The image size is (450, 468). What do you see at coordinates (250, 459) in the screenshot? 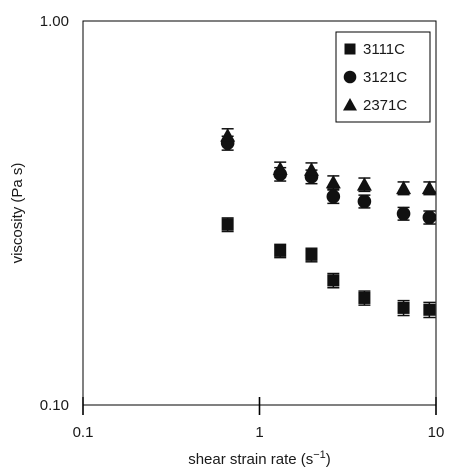
I see `x-axis-title-main: shear strain rate (s` at bounding box center [250, 459].